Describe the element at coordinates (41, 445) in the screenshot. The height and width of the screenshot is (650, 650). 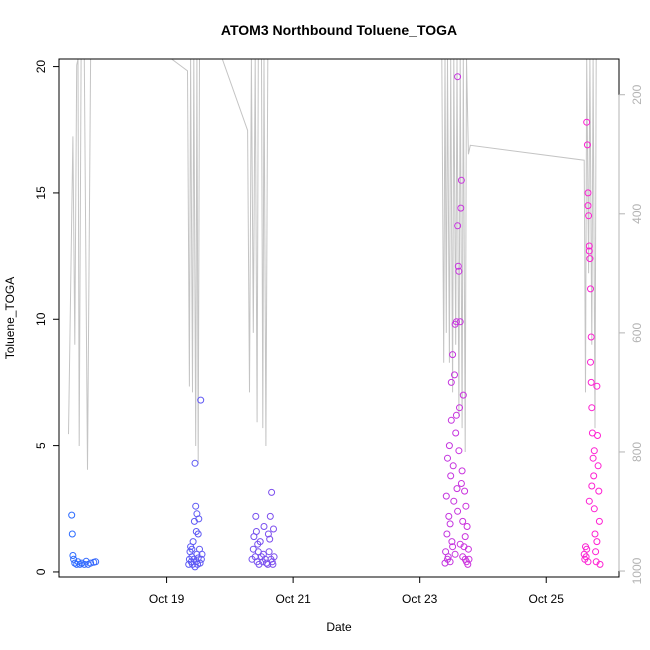
I see `y-tick-label: 5` at that location.